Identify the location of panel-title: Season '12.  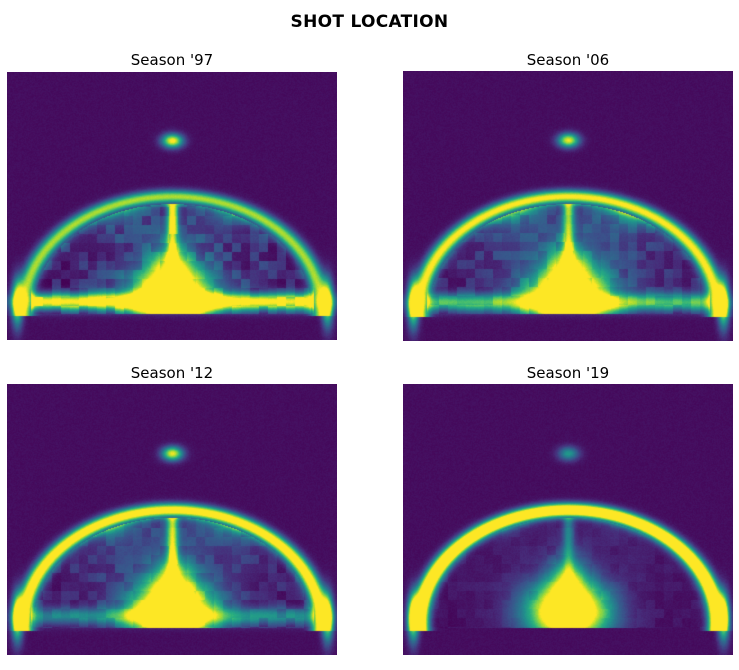
(172, 373).